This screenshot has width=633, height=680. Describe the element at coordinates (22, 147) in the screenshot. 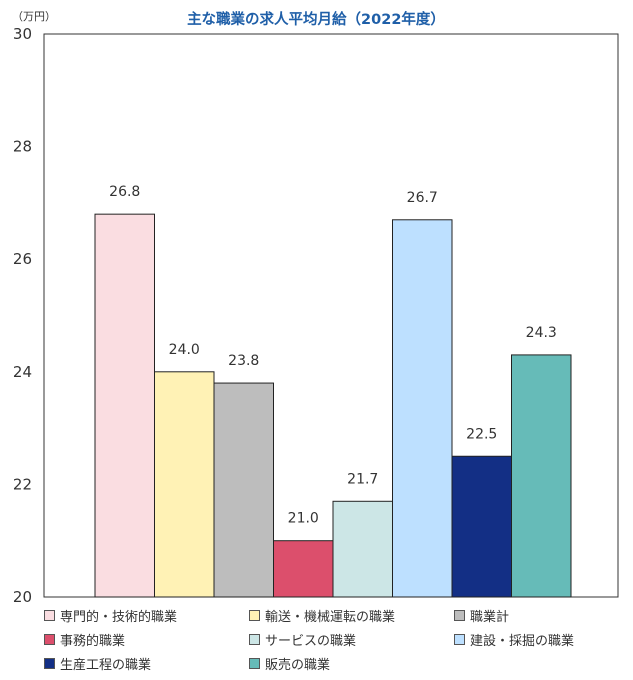

I see `y-tick-label: 28` at that location.